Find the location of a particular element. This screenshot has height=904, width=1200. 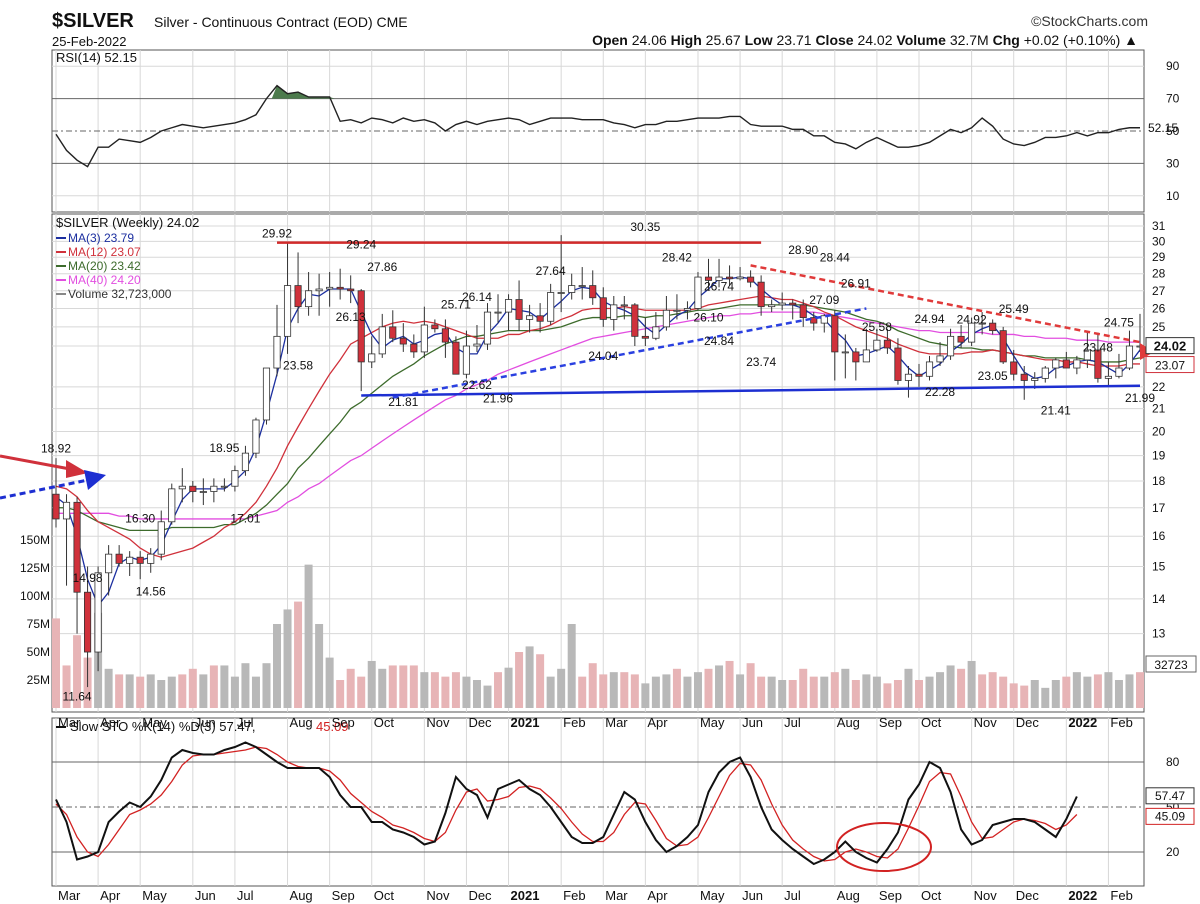

volume-last-label-box is located at coordinates (1171, 664).